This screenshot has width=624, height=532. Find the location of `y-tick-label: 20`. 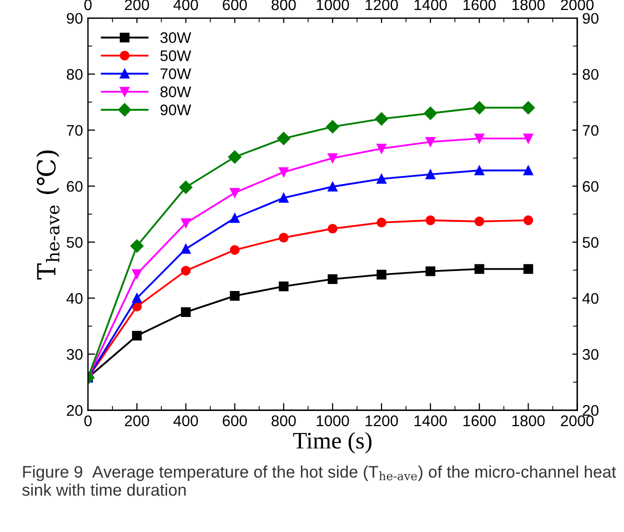

y-tick-label: 20 is located at coordinates (74, 410).